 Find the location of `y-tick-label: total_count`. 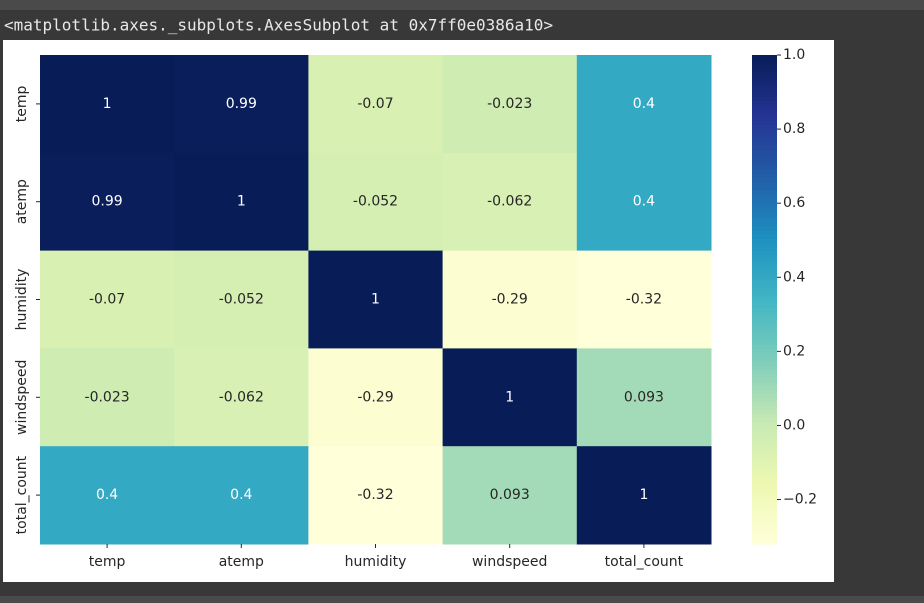

y-tick-label: total_count is located at coordinates (22, 494).